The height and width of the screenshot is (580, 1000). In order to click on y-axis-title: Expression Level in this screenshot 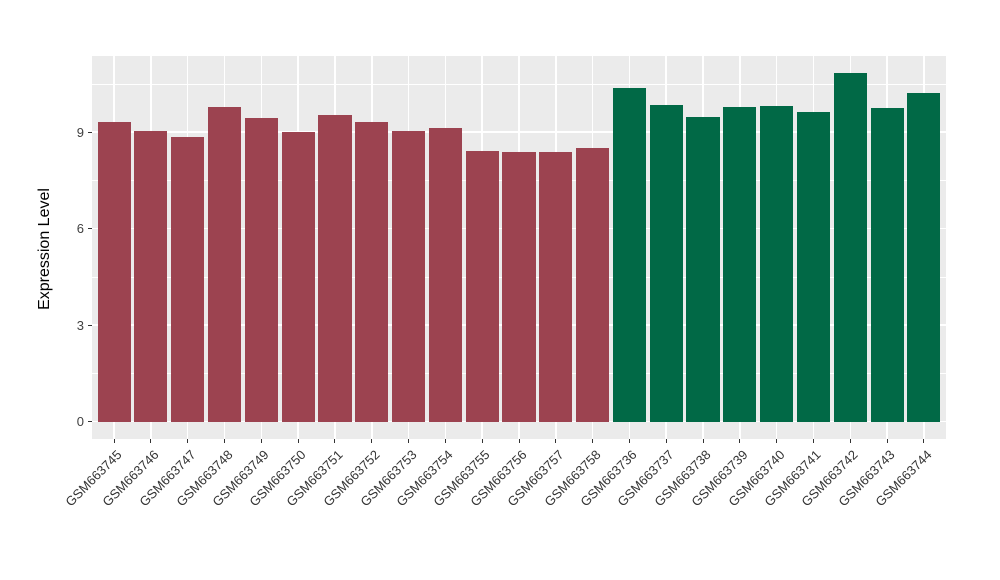, I will do `click(44, 249)`.